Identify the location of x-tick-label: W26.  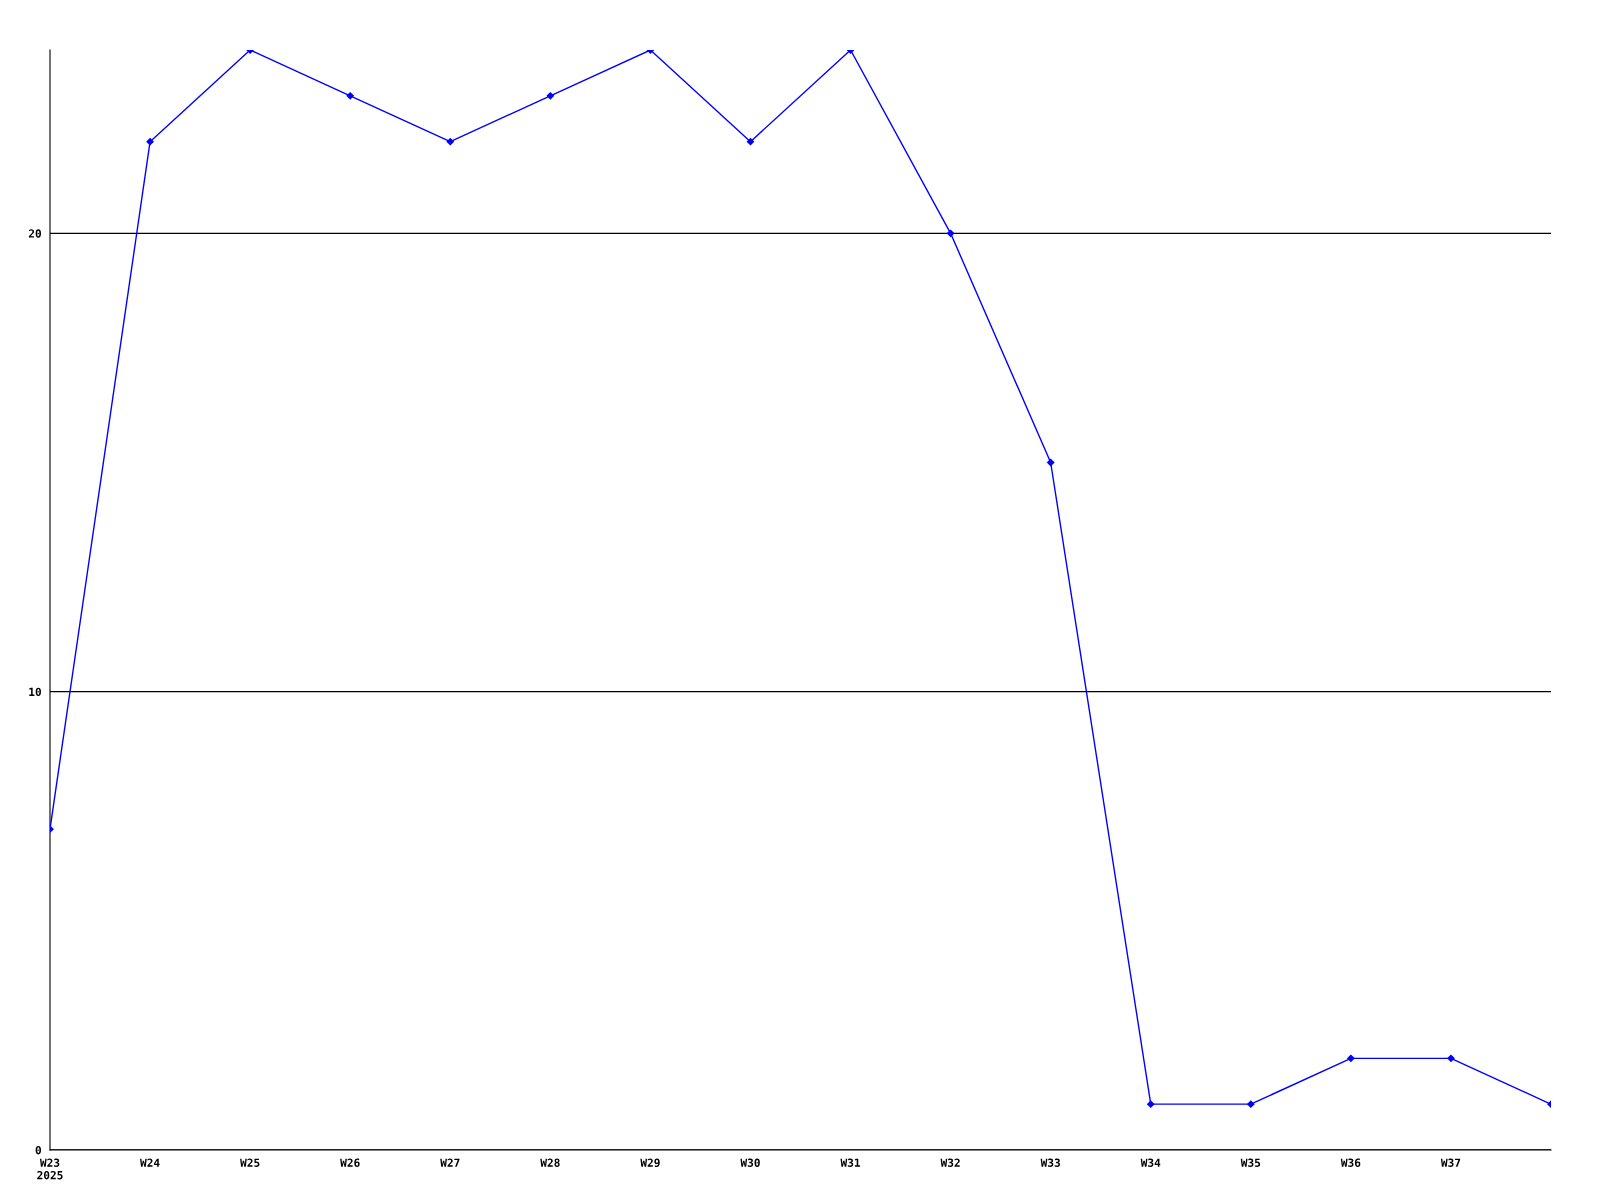
(350, 1162).